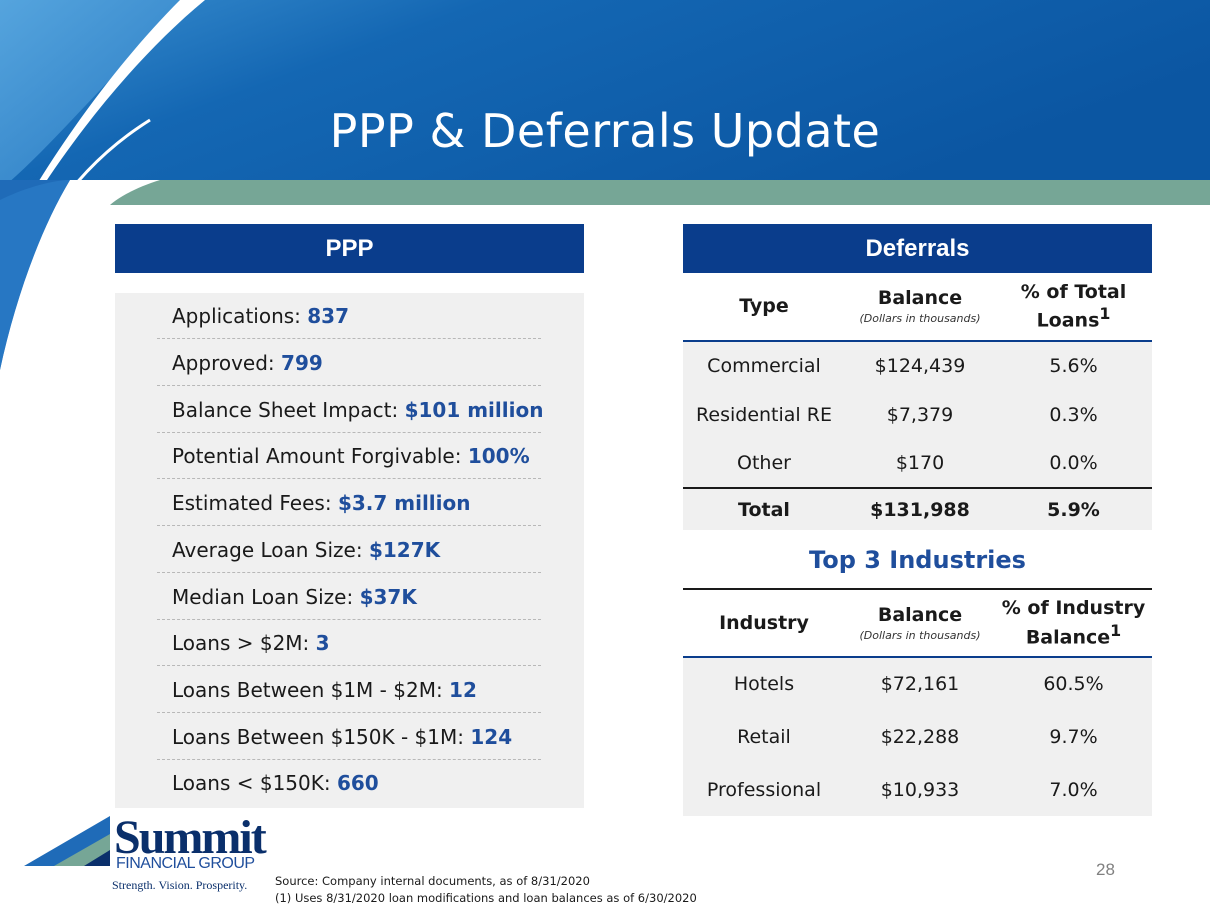 The height and width of the screenshot is (913, 1210). I want to click on header-label: % of Total Loans, so click(1073, 306).